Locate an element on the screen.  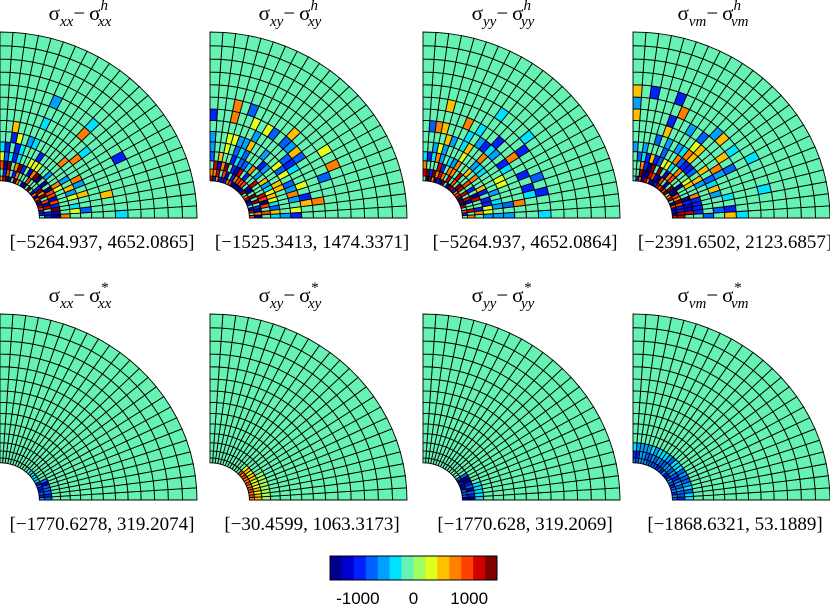
panel-title: σvm− σh vm is located at coordinates (713, 15).